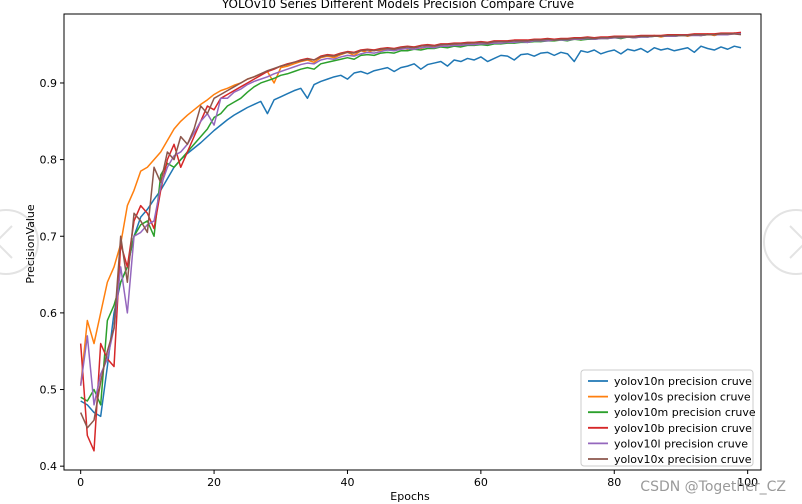  I want to click on legend-label: yolov10s precision cruve, so click(682, 397).